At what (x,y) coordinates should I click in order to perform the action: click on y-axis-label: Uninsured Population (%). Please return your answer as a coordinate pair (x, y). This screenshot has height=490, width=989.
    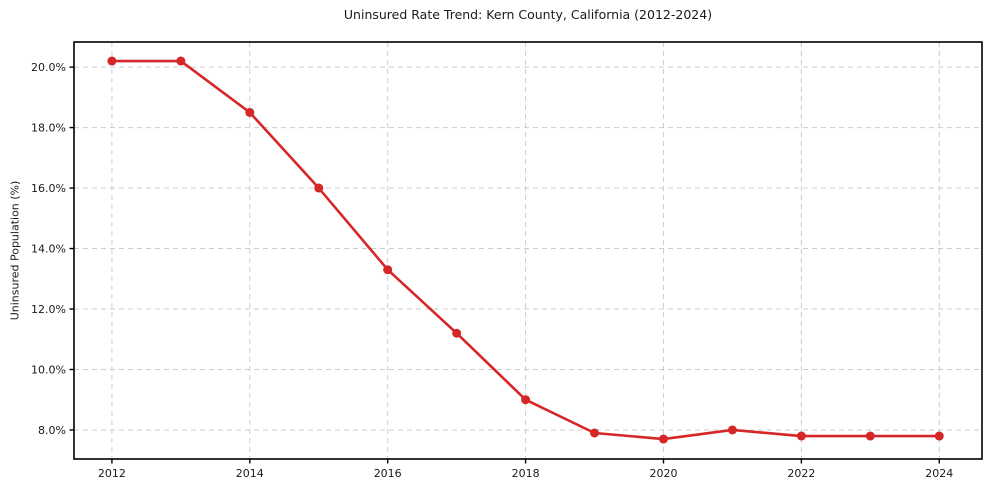
    Looking at the image, I should click on (15, 250).